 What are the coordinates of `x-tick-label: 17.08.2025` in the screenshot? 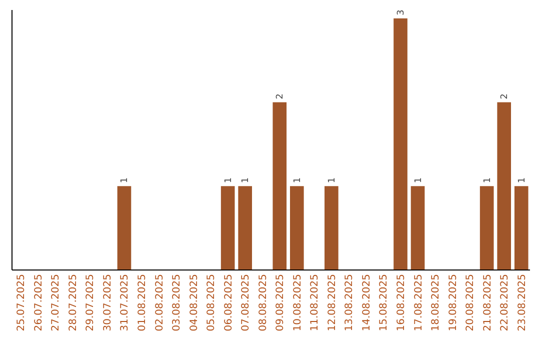 It's located at (418, 303).